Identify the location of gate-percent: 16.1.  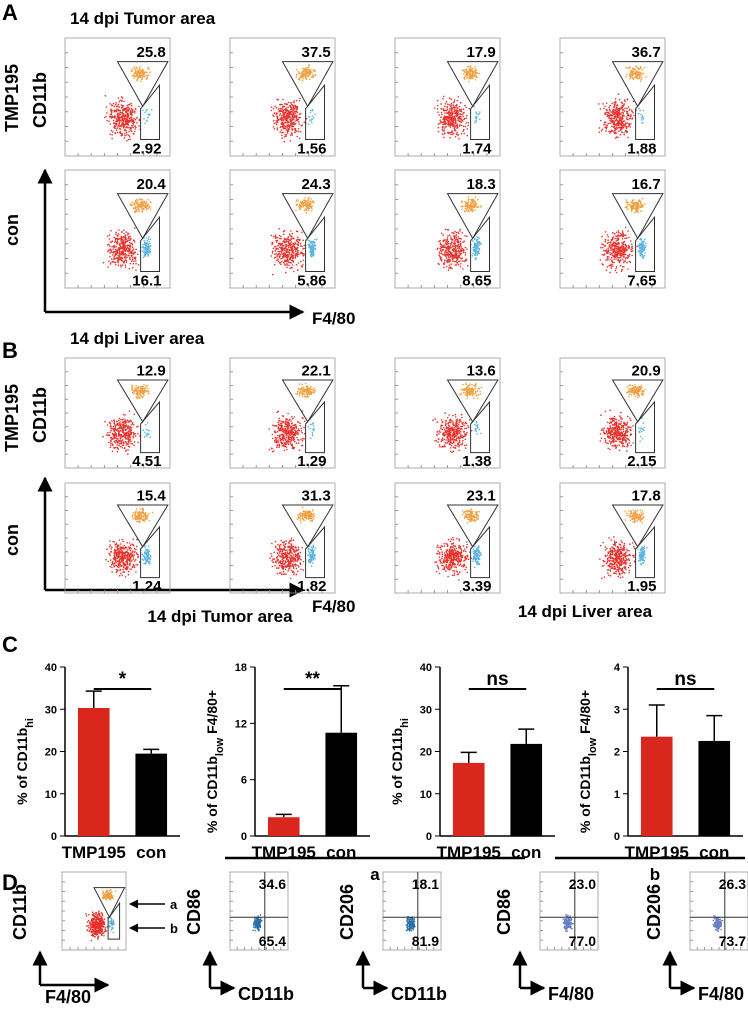
(146, 281).